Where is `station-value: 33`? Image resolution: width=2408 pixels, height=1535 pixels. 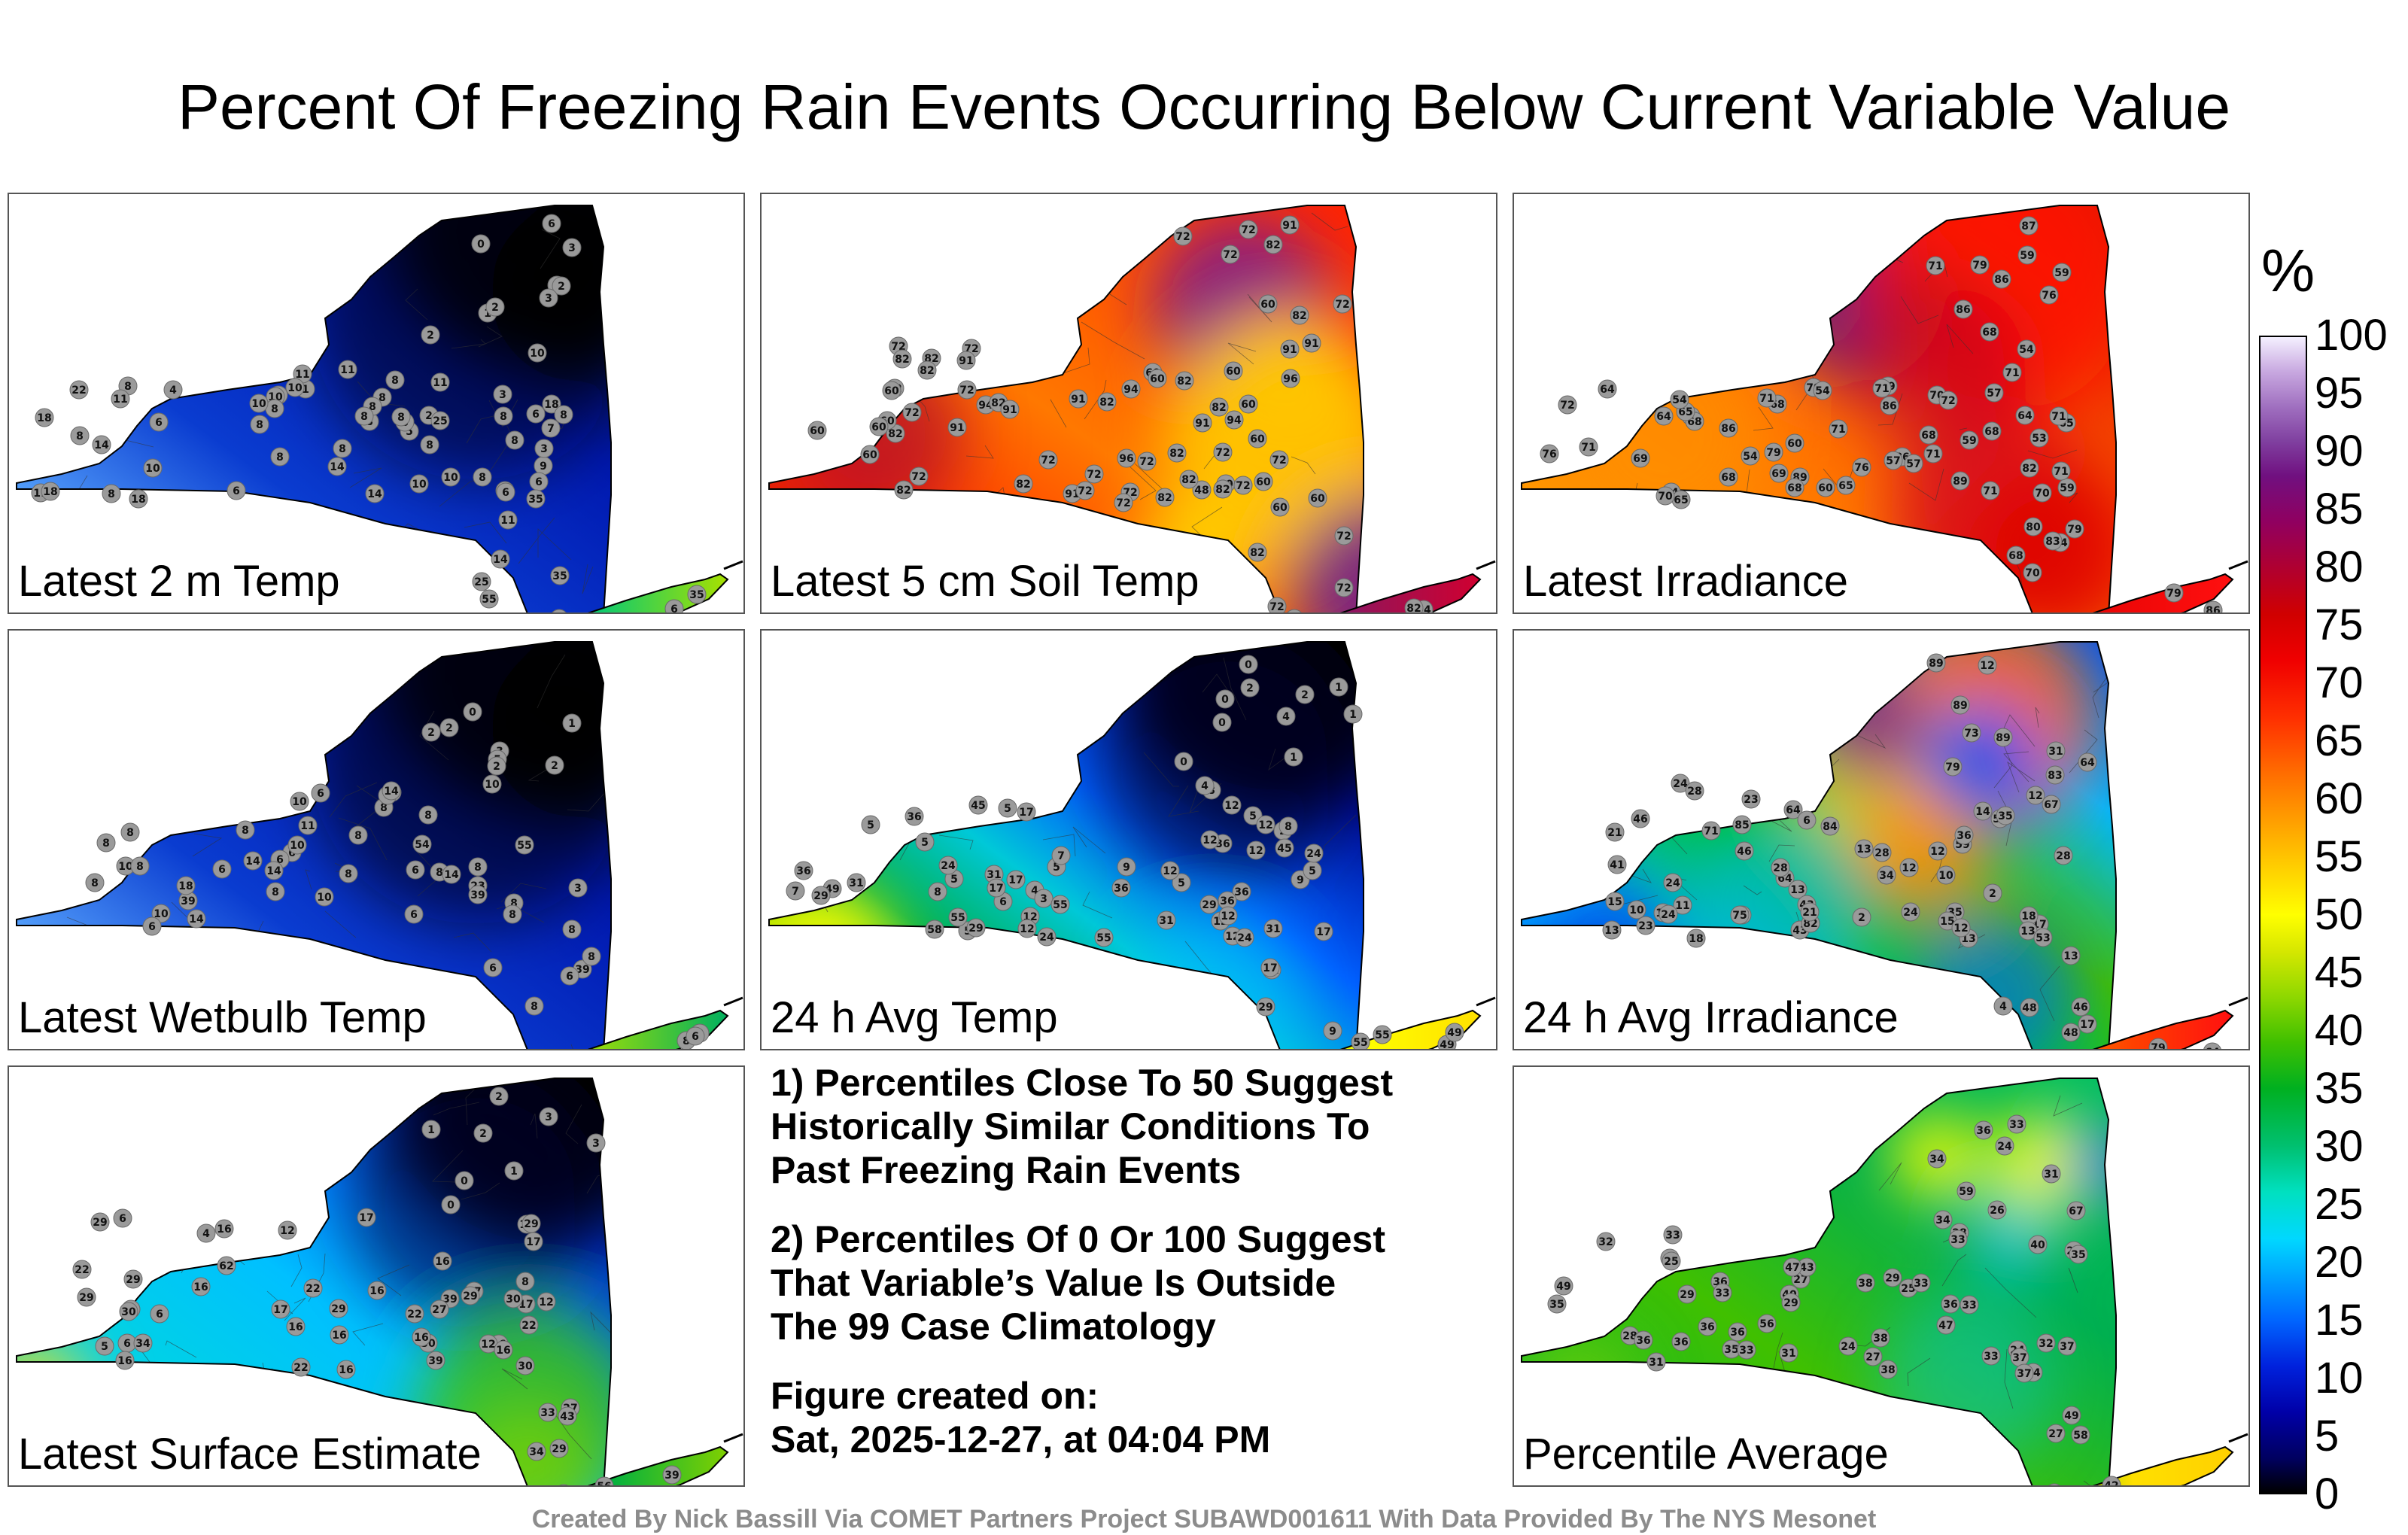 station-value: 33 is located at coordinates (1969, 1305).